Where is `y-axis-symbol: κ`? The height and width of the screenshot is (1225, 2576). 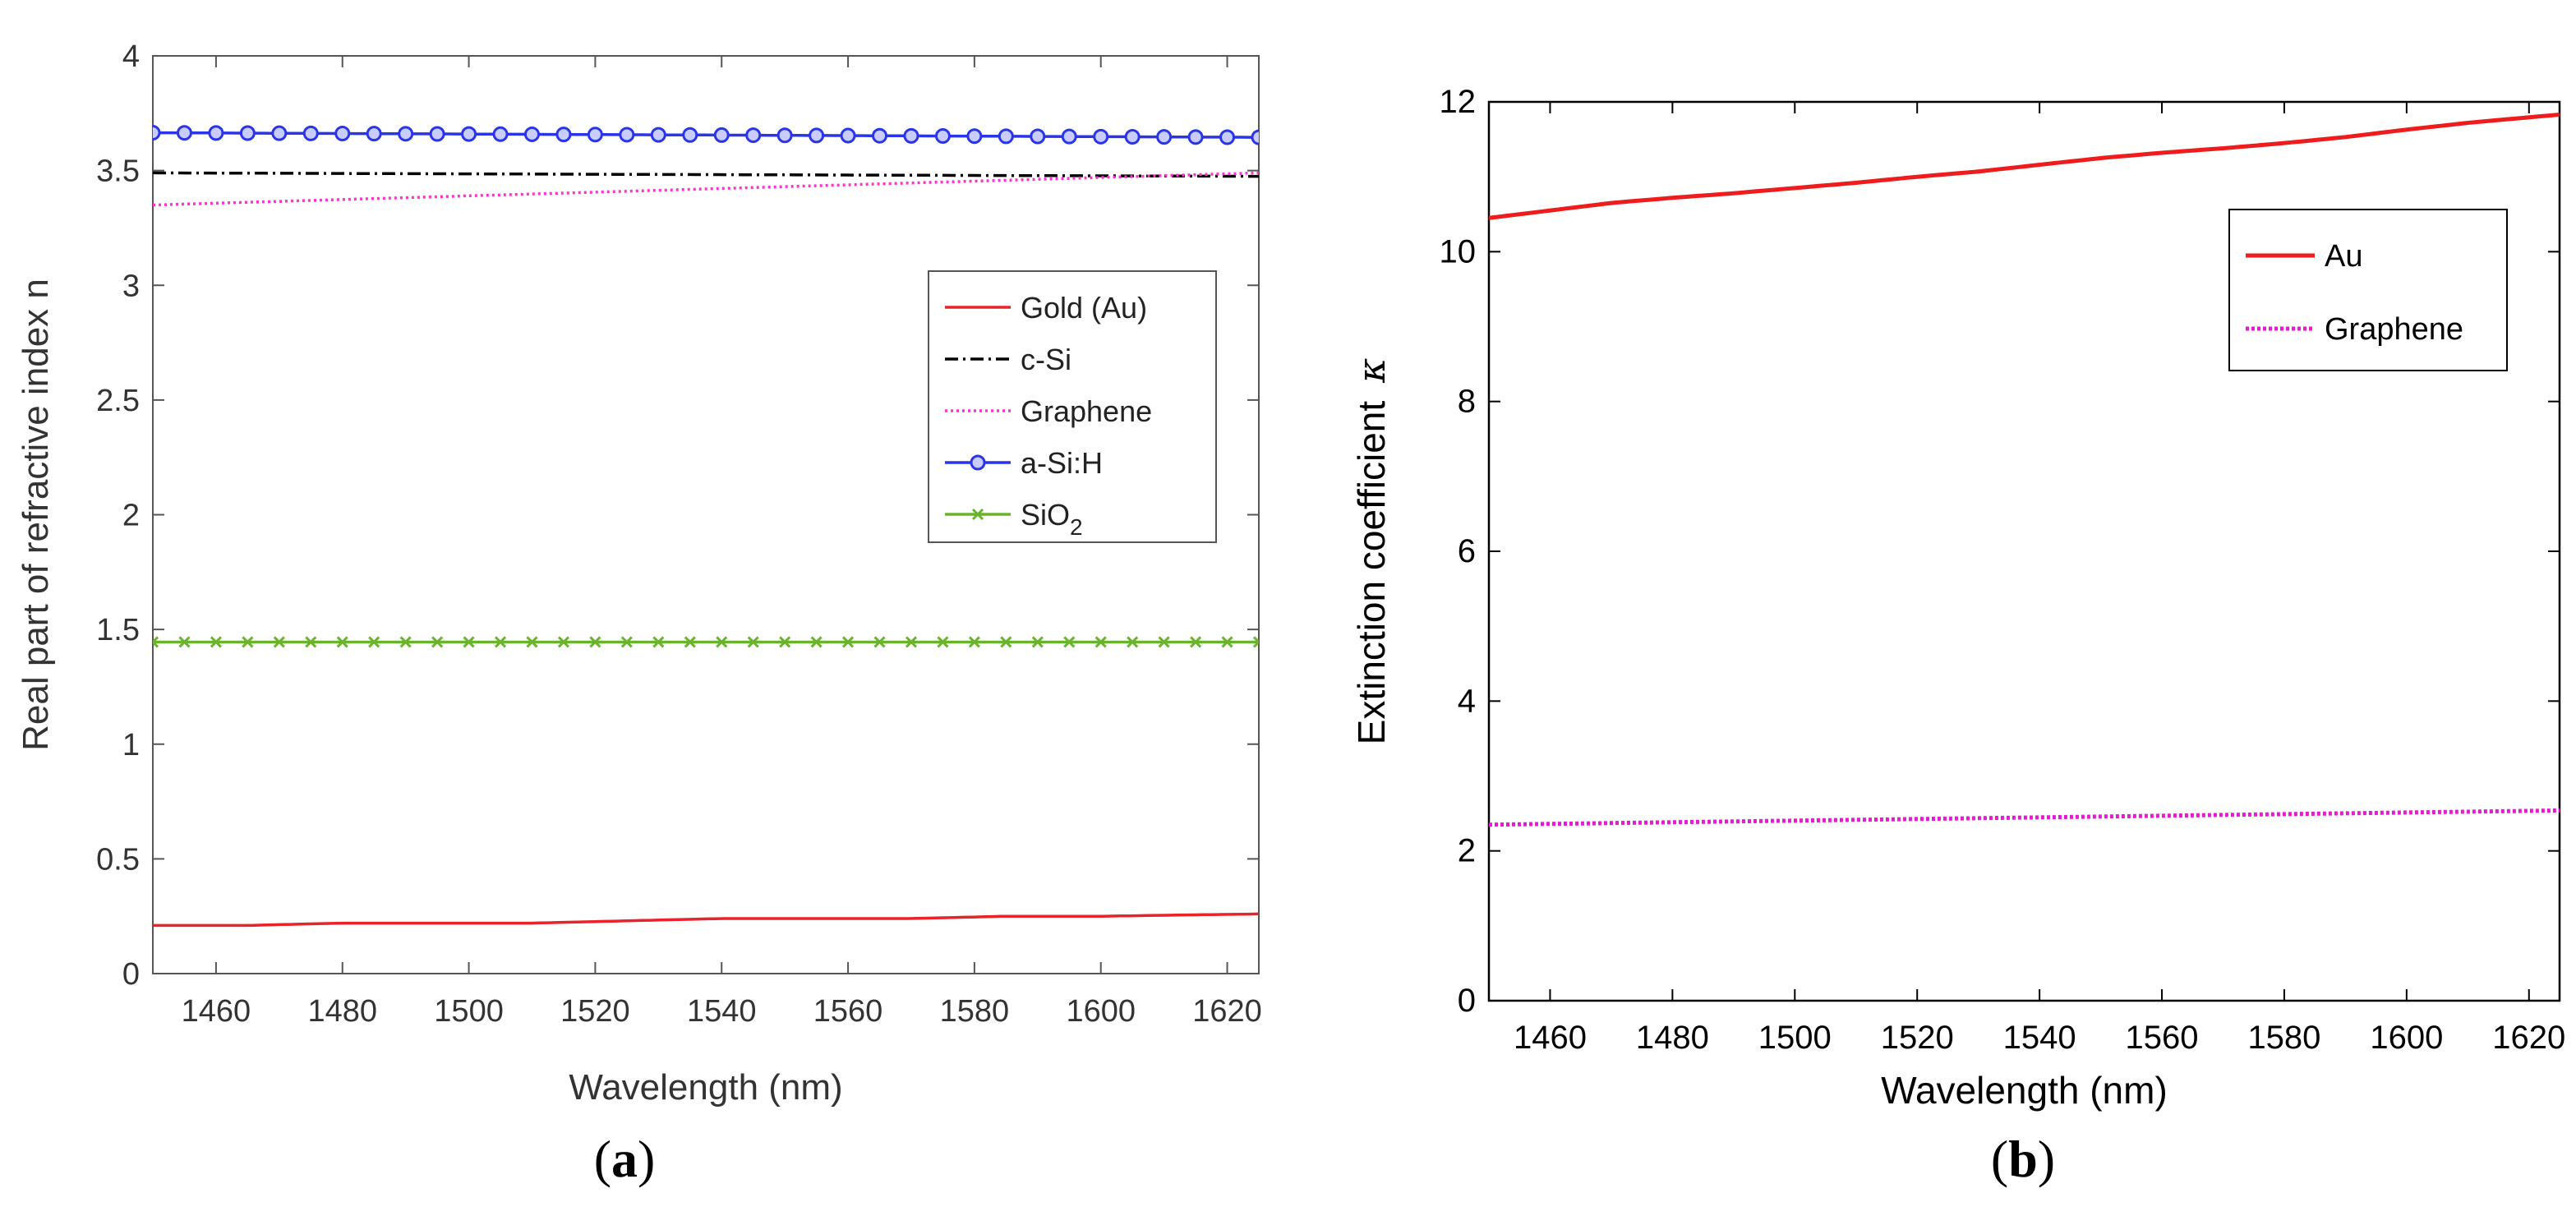
y-axis-symbol: κ is located at coordinates (1371, 371).